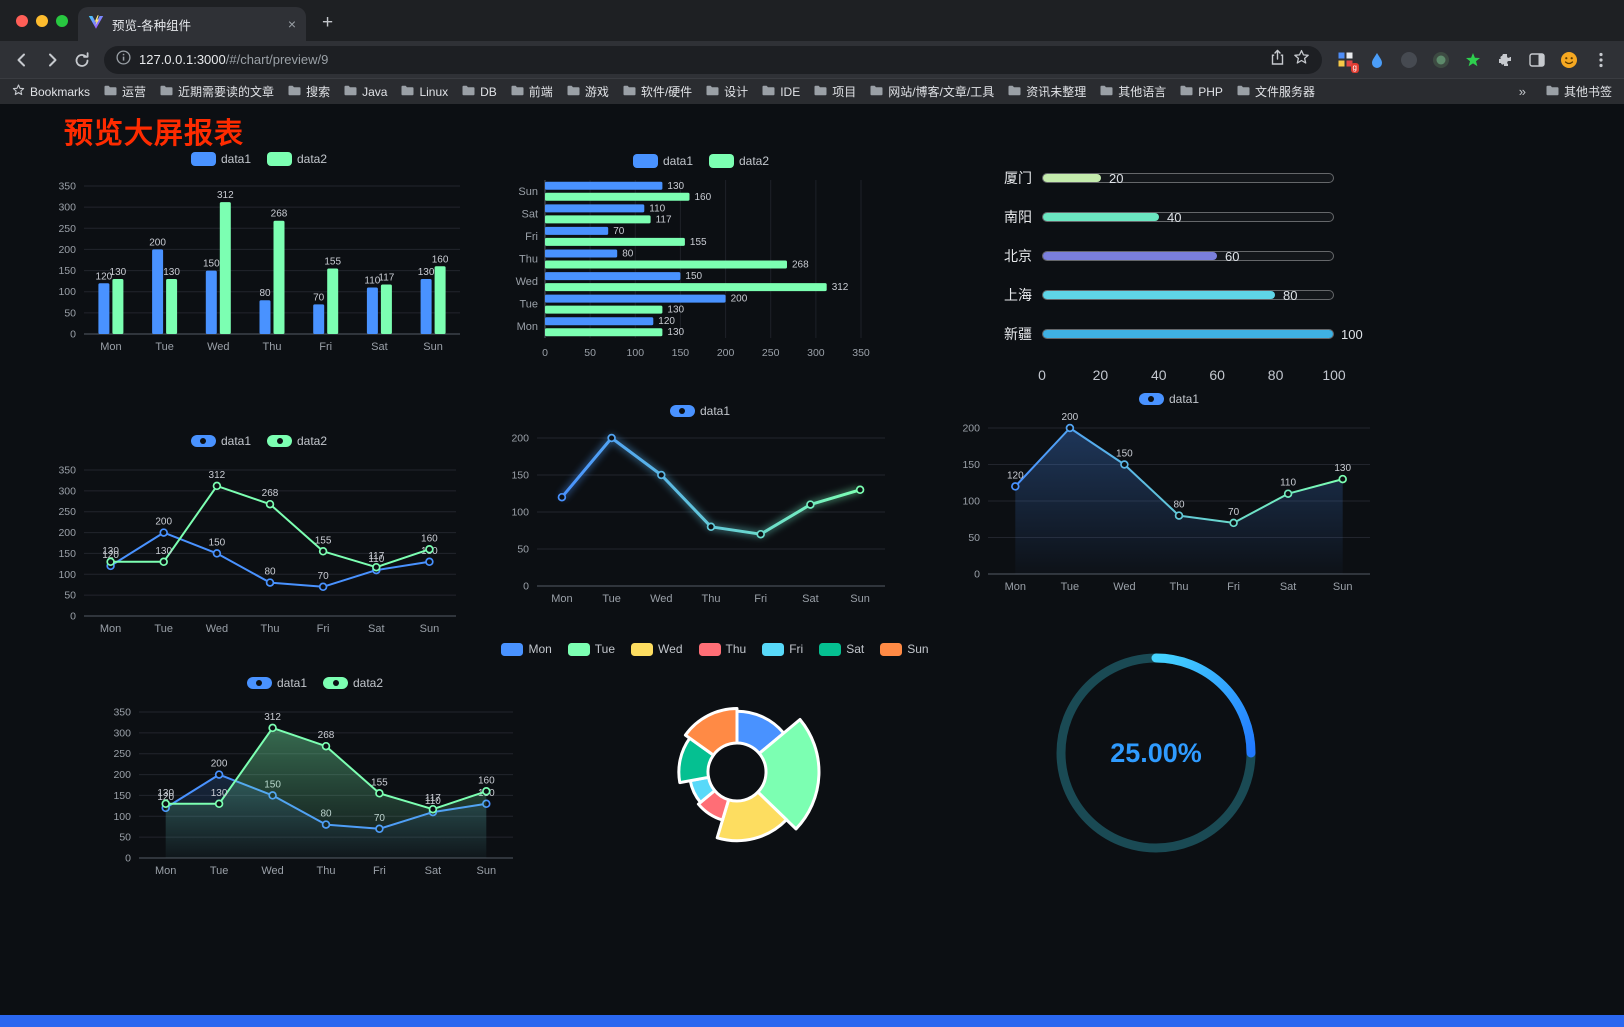 The image size is (1624, 1027). What do you see at coordinates (591, 649) in the screenshot?
I see `legend-item: Tue` at bounding box center [591, 649].